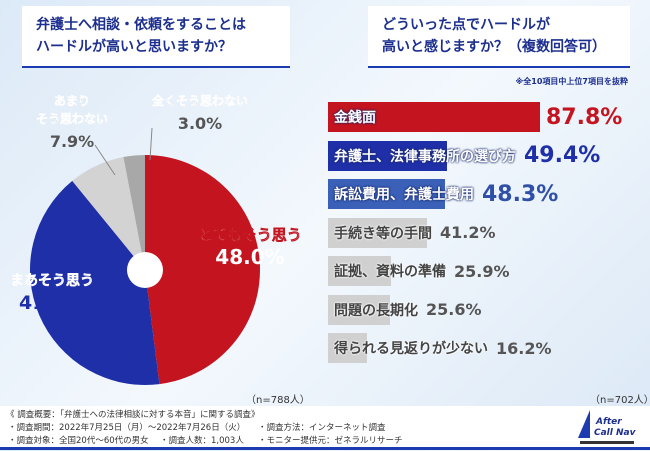  Describe the element at coordinates (454, 309) in the screenshot. I see `bar-value: 25.6%` at that location.